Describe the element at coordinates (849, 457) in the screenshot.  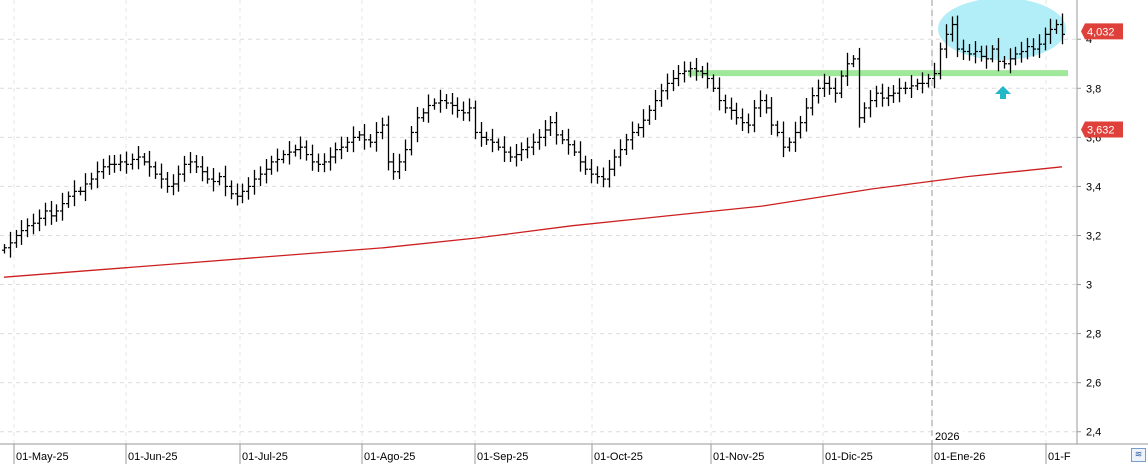
I see `x-tick-label: 01-Dic-25` at that location.